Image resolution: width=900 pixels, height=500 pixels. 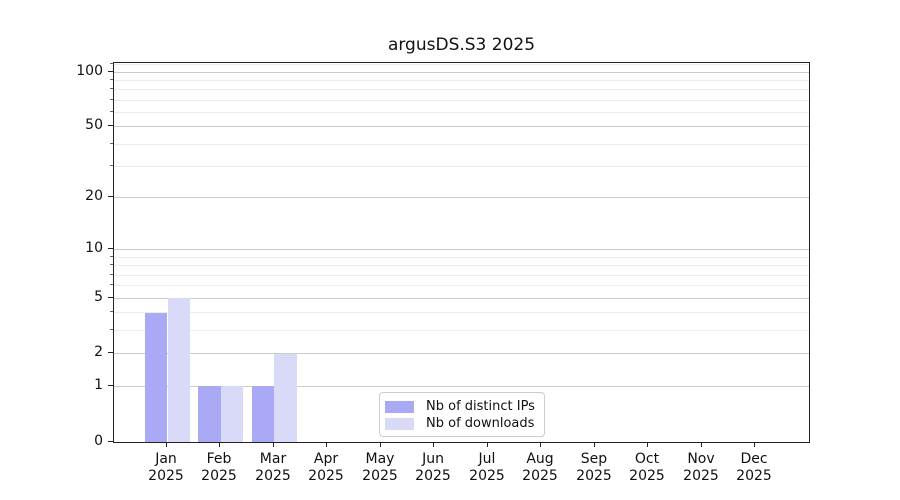 What do you see at coordinates (433, 467) in the screenshot?
I see `x-tick-label: Jun 2025` at bounding box center [433, 467].